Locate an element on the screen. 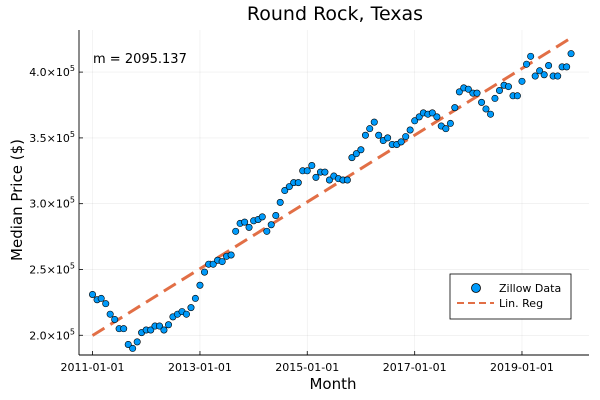 The width and height of the screenshot is (600, 400). y-tick-label: 3.0×105 is located at coordinates (52, 203).